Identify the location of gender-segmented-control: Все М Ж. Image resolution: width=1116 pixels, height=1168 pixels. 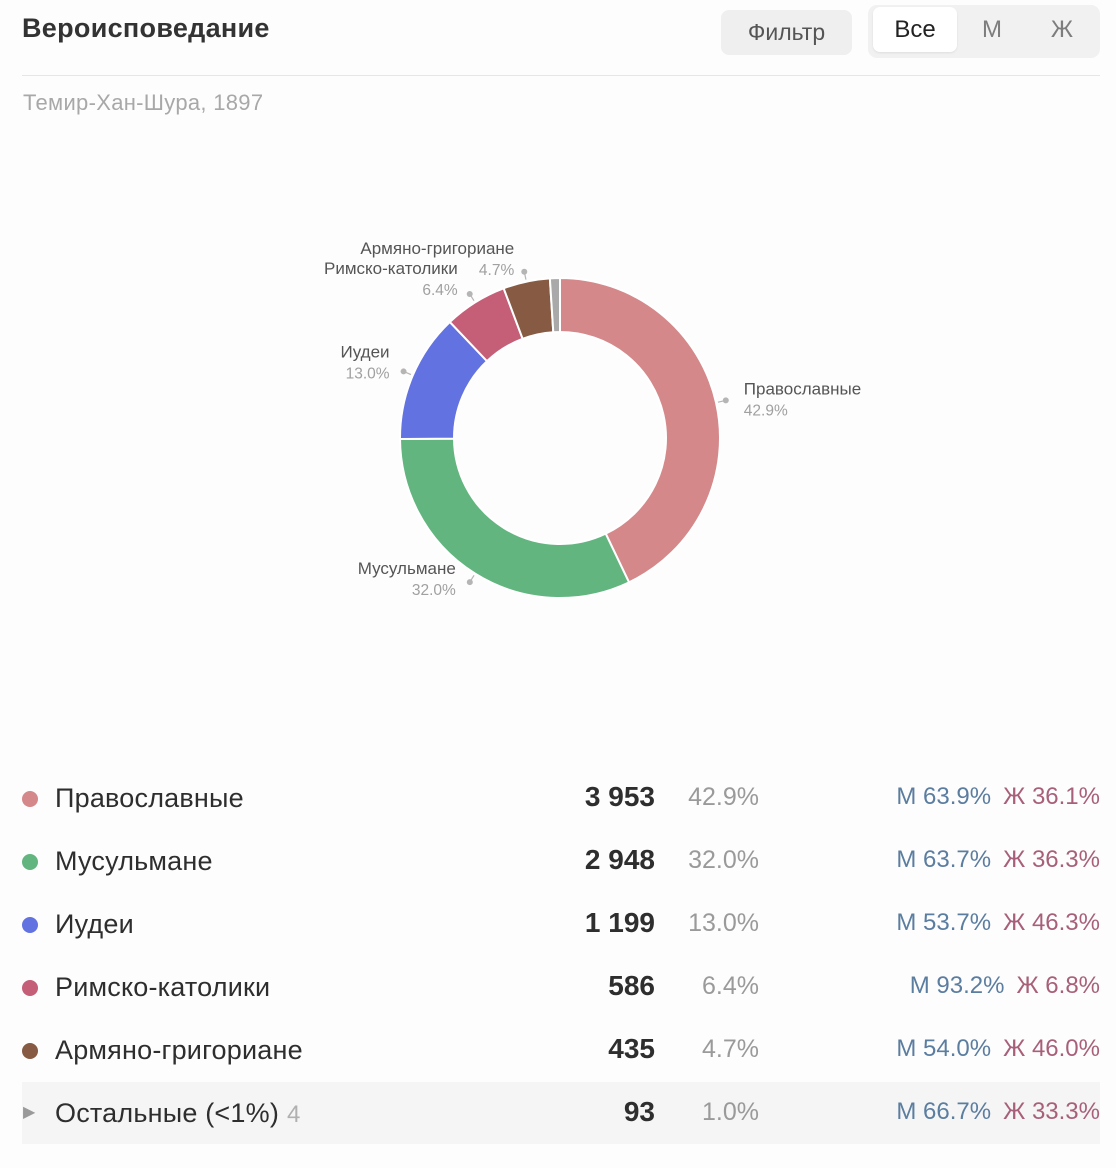
(984, 31).